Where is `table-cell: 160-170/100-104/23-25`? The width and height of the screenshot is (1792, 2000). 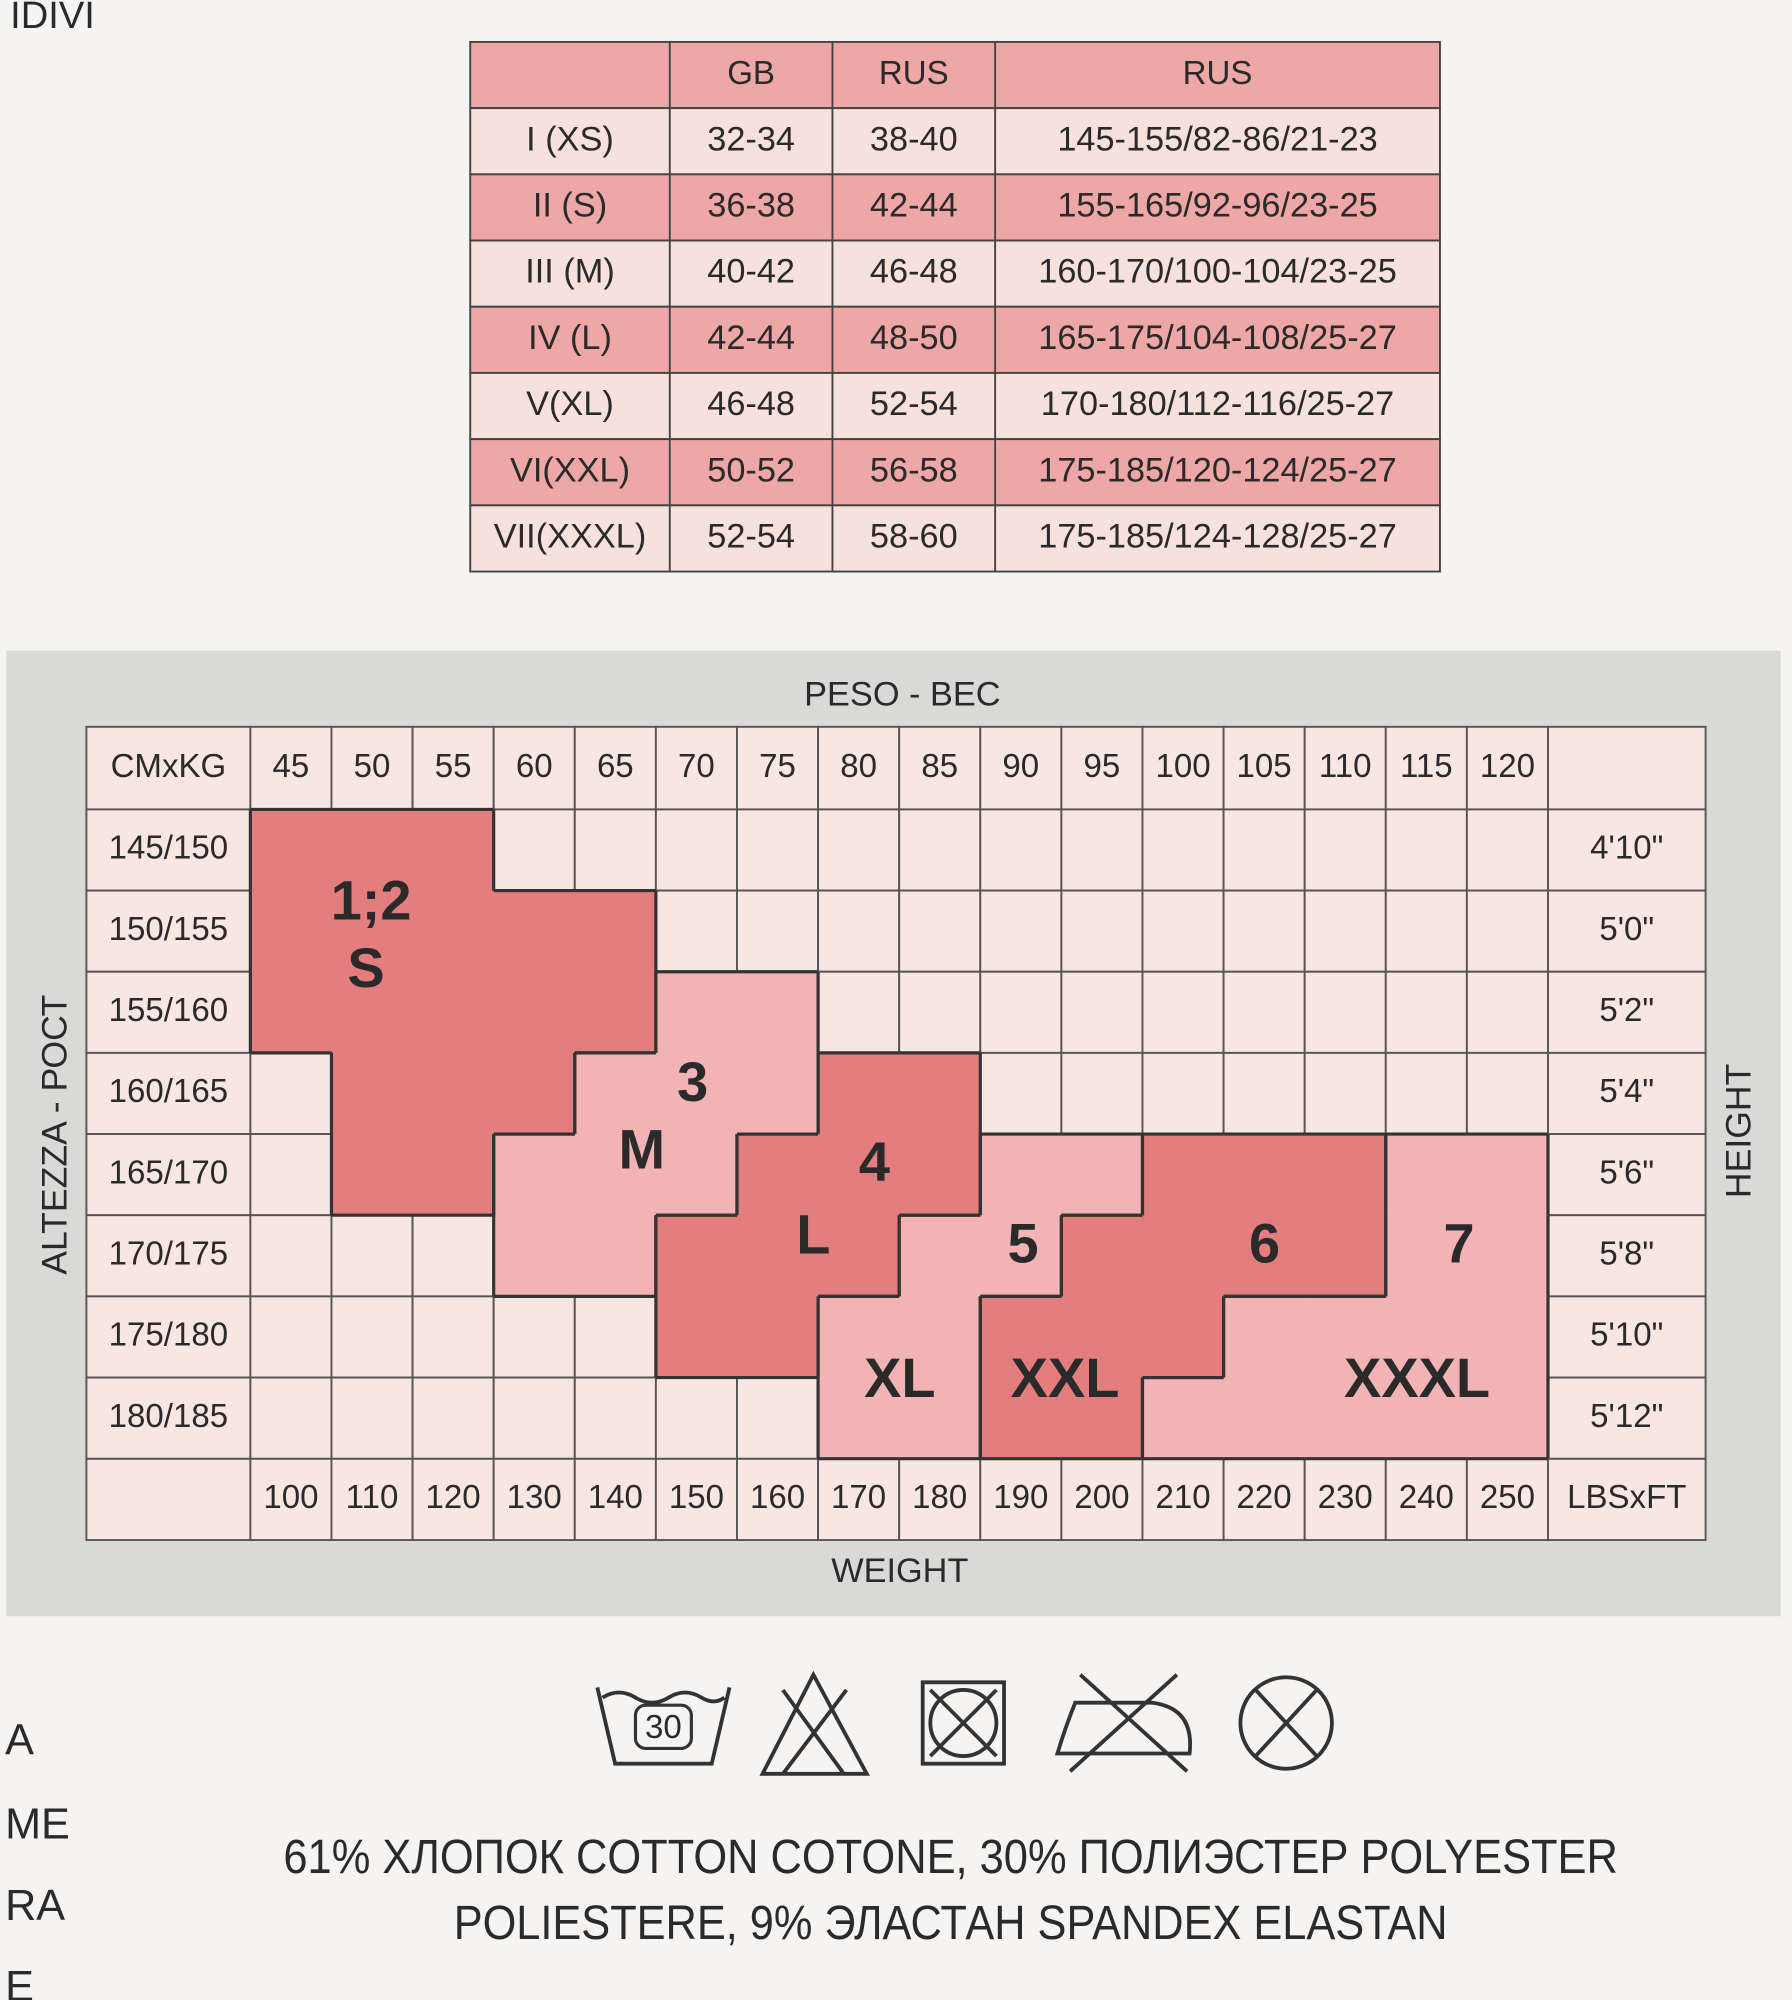
table-cell: 160-170/100-104/23-25 is located at coordinates (1217, 272).